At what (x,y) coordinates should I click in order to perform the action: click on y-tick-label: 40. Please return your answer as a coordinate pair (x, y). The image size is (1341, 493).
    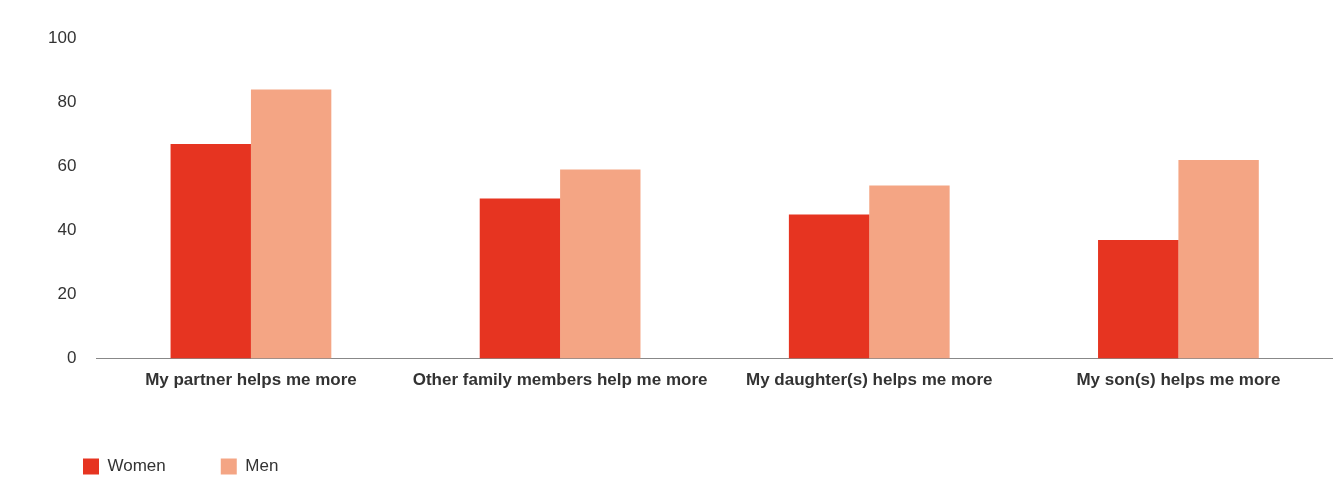
    Looking at the image, I should click on (67, 230).